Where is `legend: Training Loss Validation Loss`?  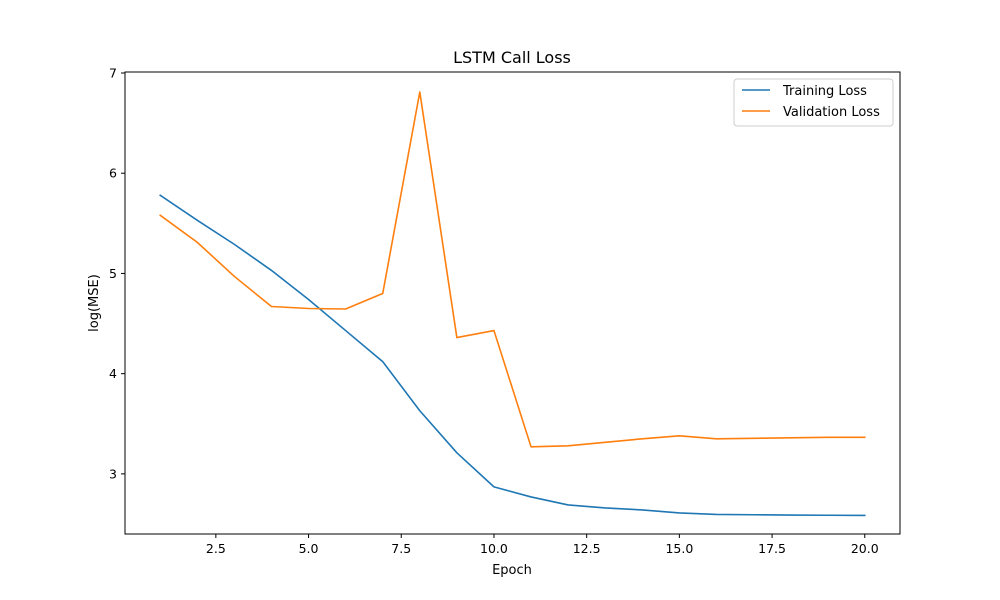 legend: Training Loss Validation Loss is located at coordinates (813, 102).